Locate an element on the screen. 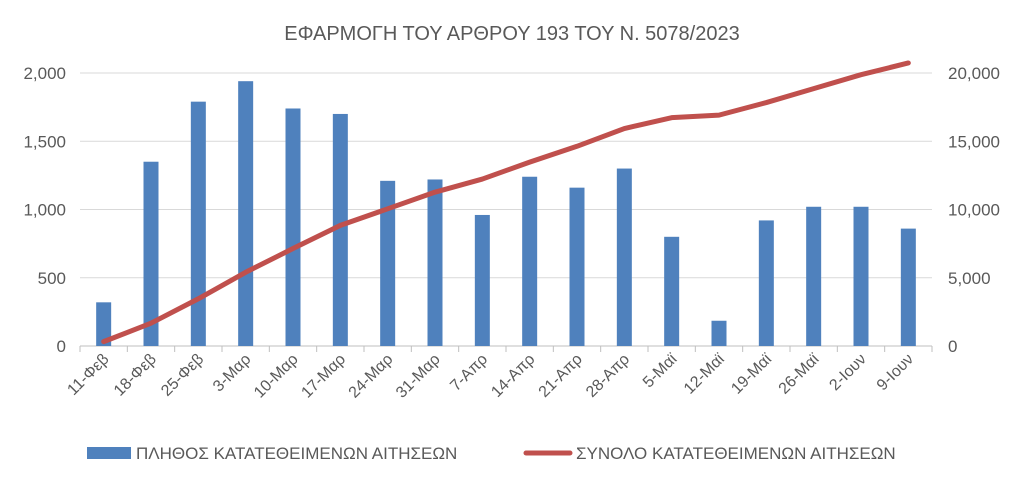  x-tick-label: 17-Μαρ is located at coordinates (323, 376).